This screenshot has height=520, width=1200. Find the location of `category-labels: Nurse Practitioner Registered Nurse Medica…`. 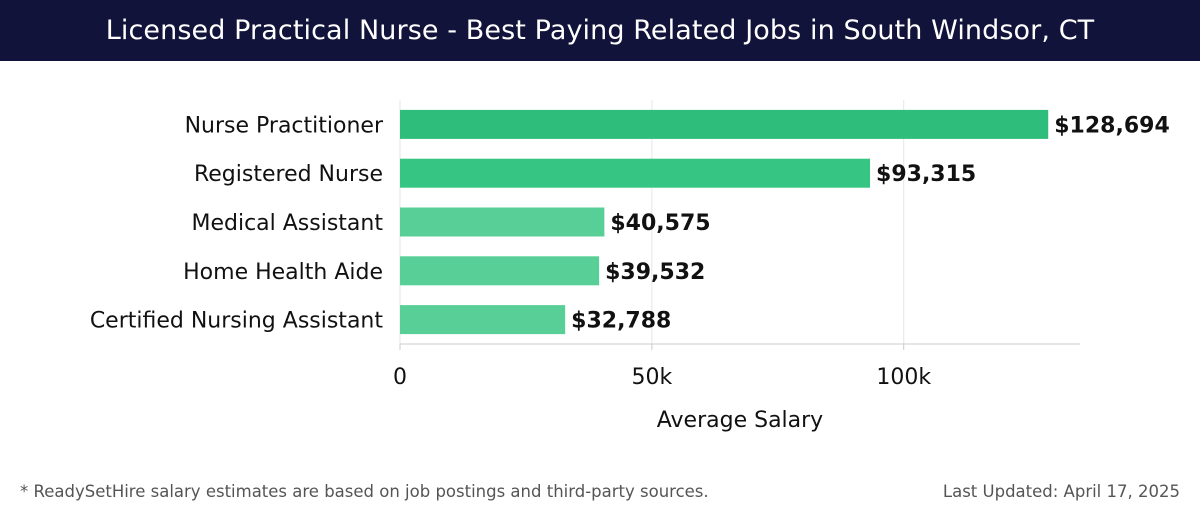

category-labels: Nurse Practitioner Registered Nurse Medica… is located at coordinates (237, 223).